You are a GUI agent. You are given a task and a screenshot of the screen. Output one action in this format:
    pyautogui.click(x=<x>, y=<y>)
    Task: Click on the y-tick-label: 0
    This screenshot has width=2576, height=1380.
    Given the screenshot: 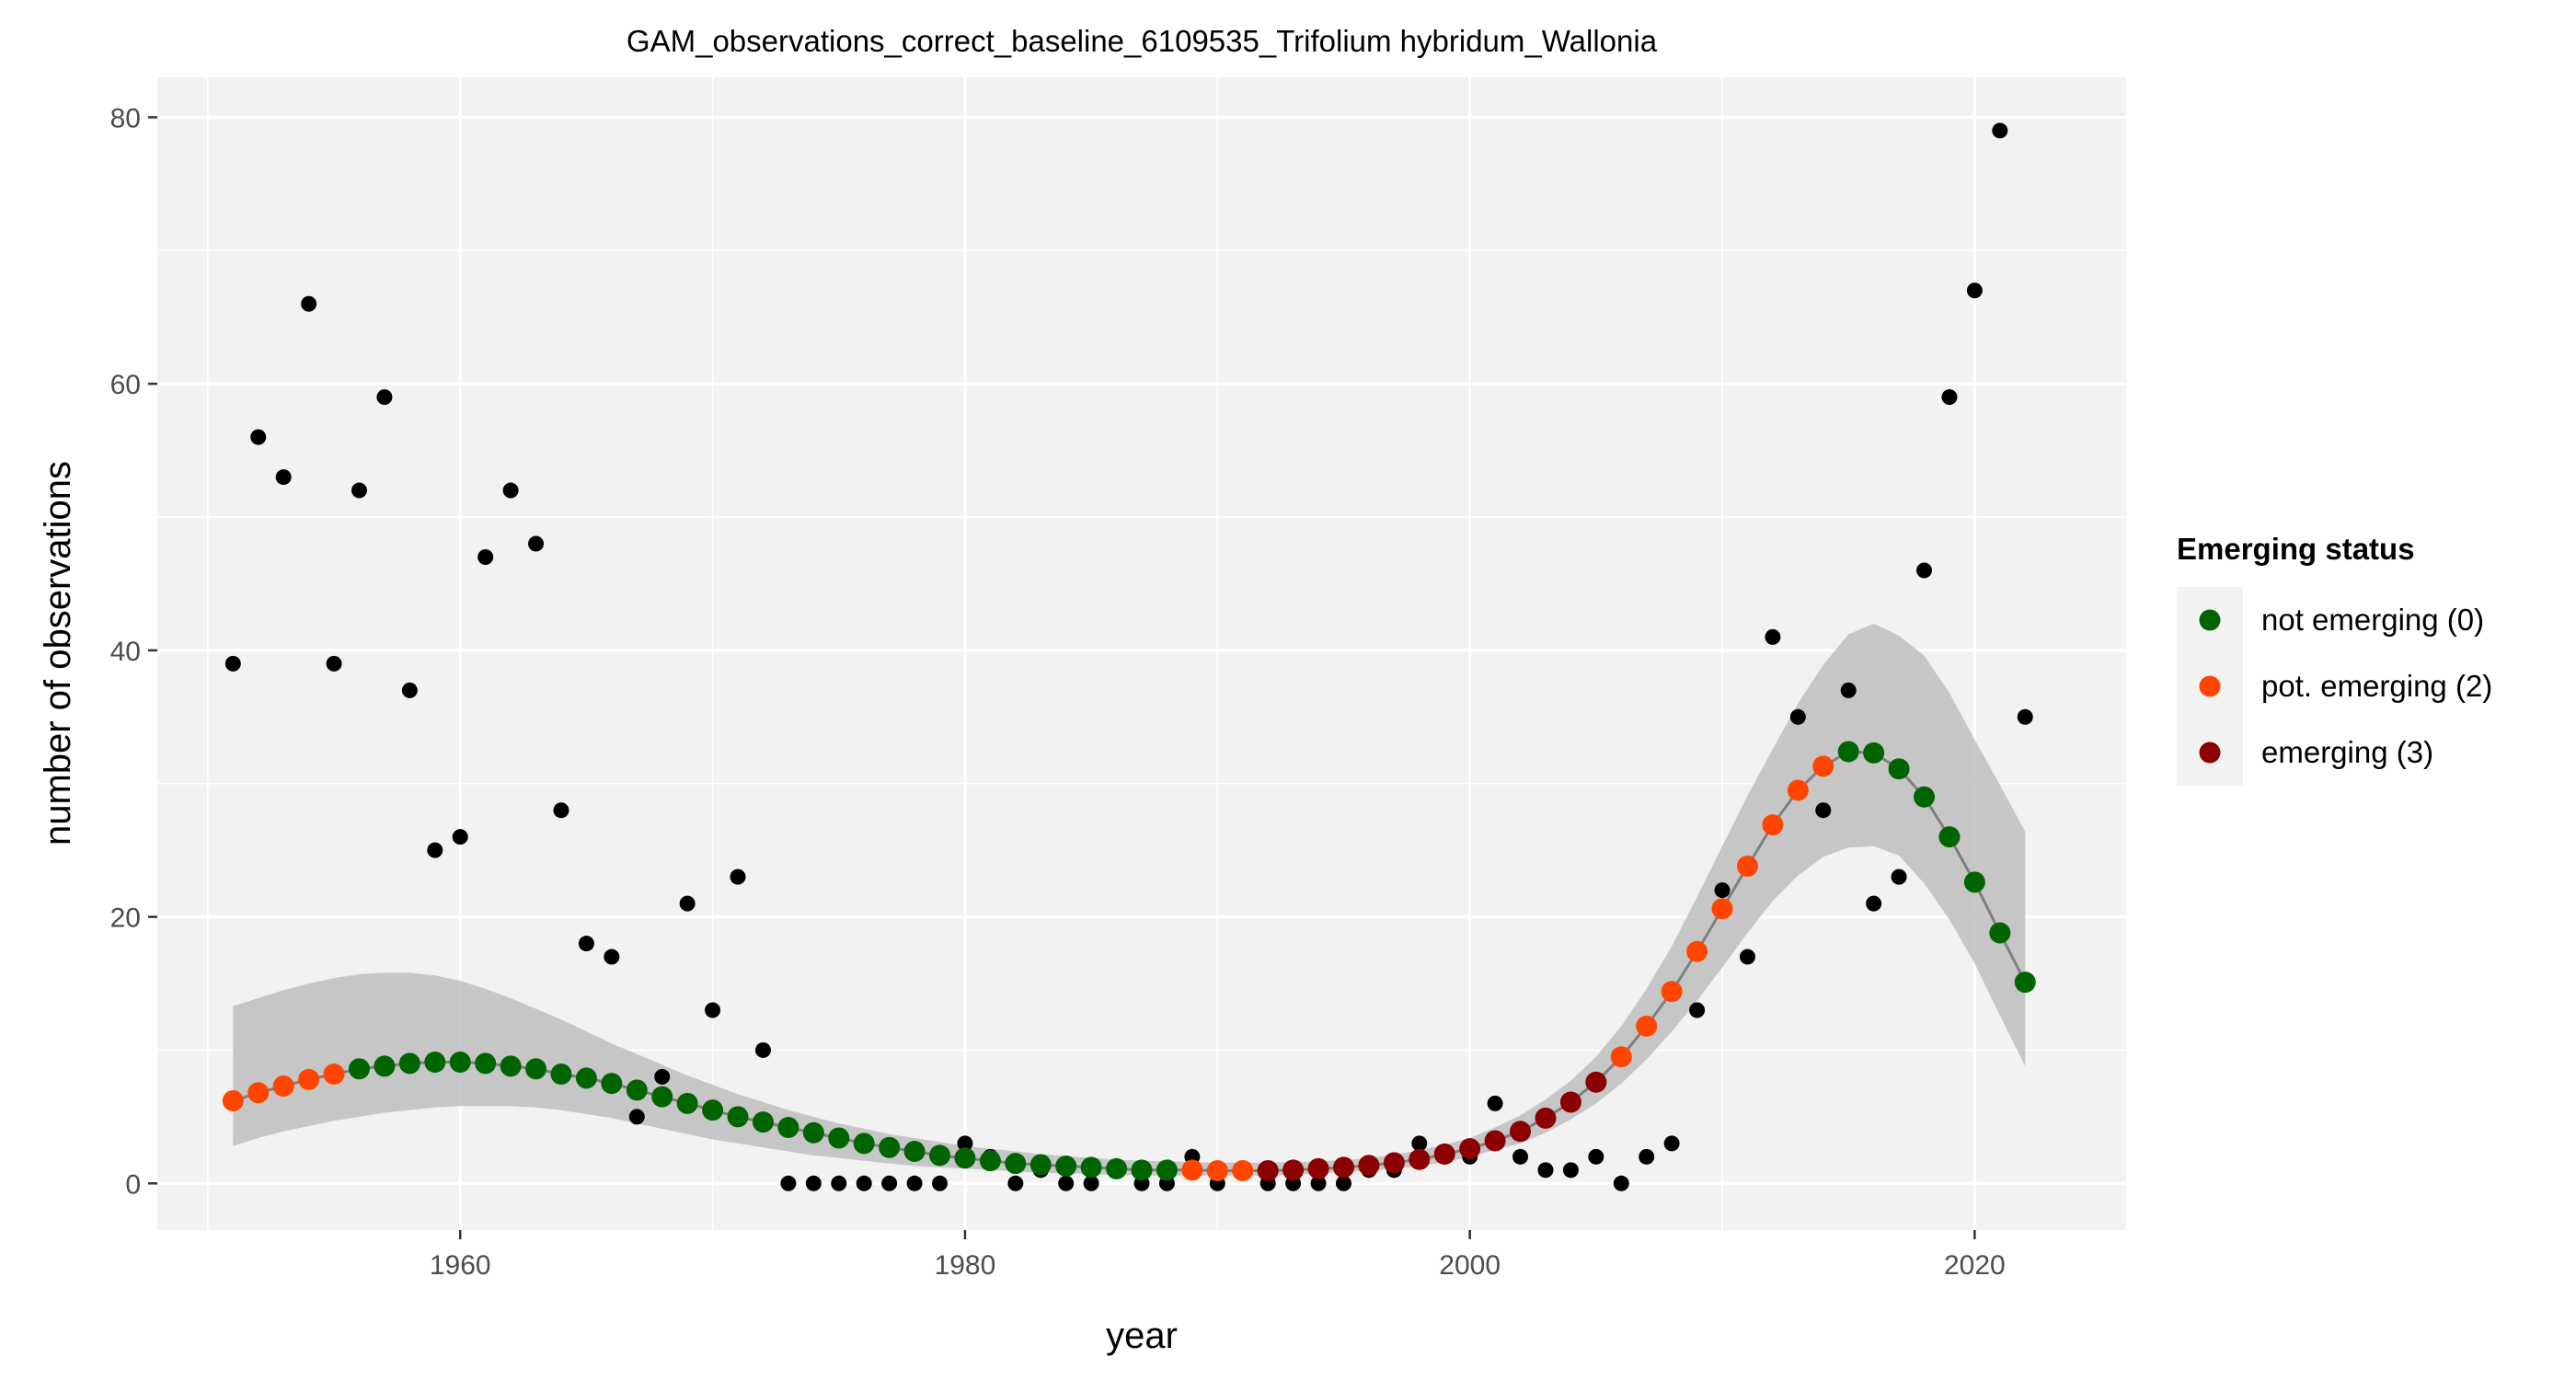 What is the action you would take?
    pyautogui.click(x=133, y=1184)
    